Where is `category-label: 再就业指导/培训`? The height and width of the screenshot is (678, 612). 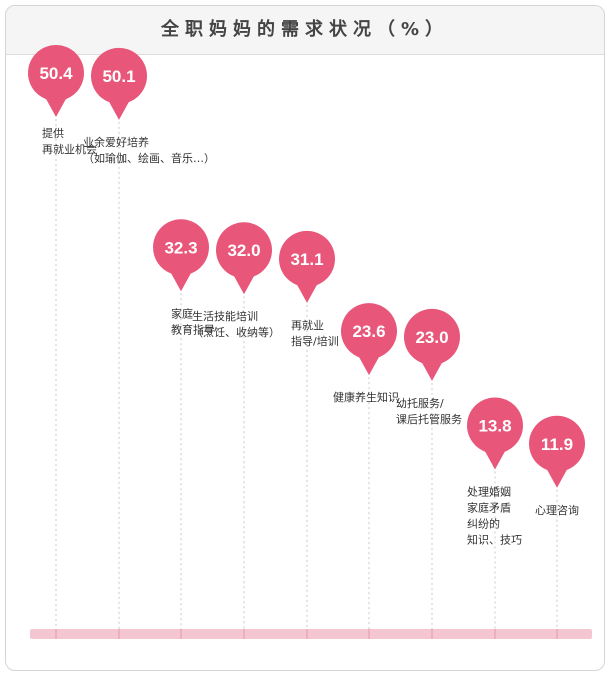
category-label: 再就业指导/培训 is located at coordinates (315, 333).